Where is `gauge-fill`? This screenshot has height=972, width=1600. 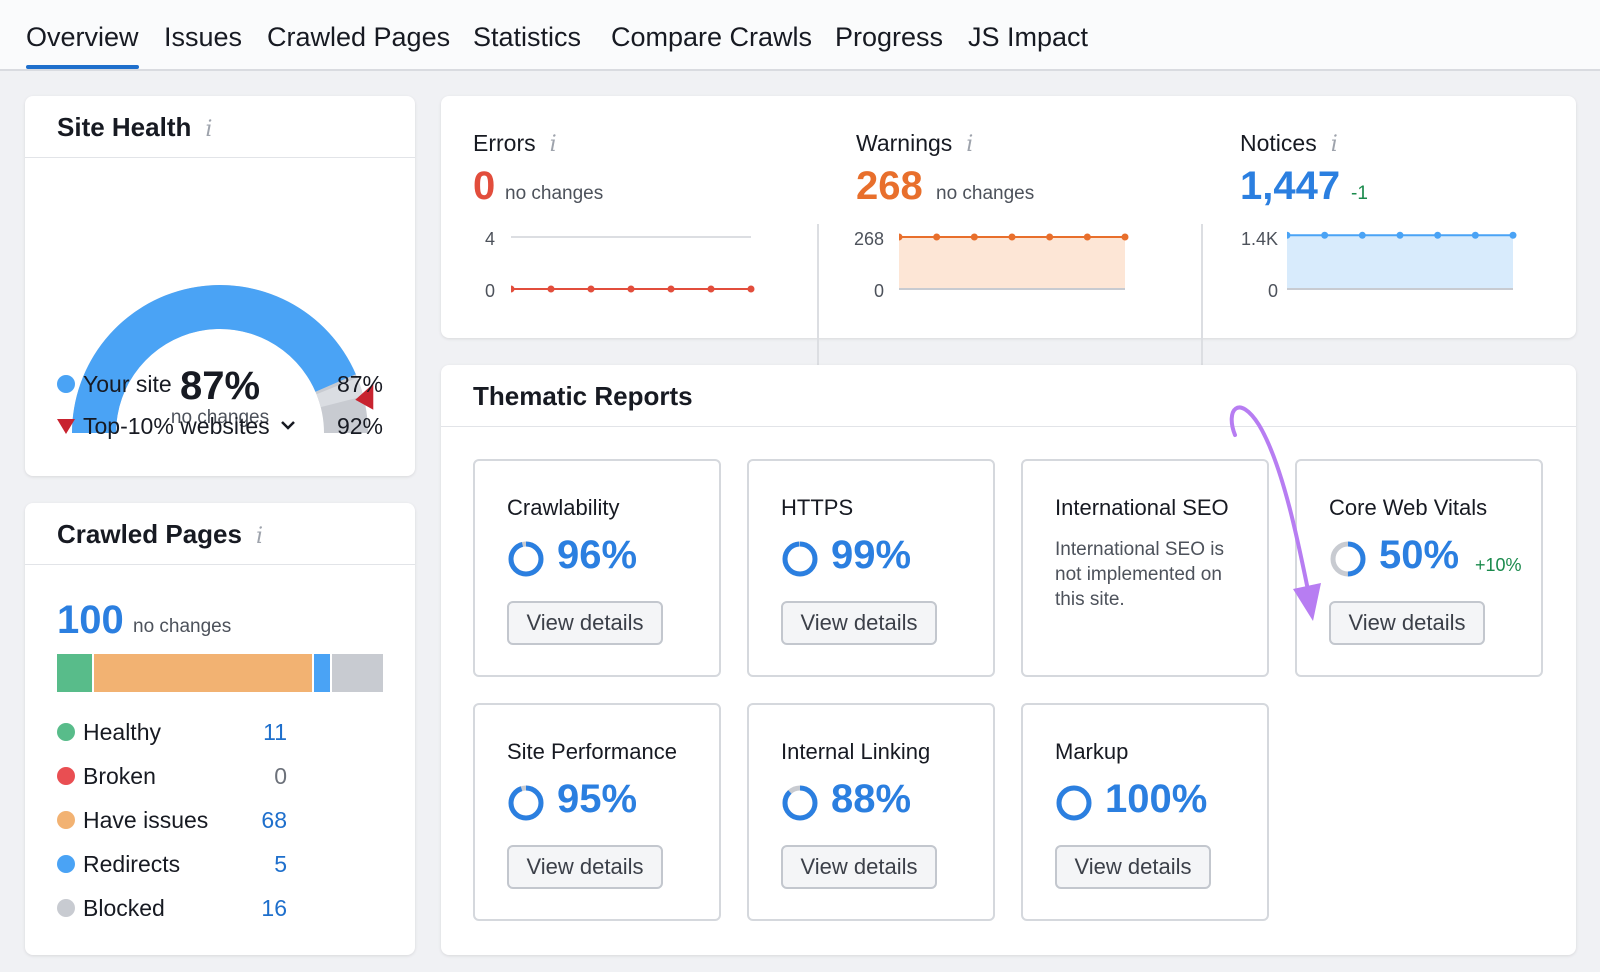 gauge-fill is located at coordinates (214, 359).